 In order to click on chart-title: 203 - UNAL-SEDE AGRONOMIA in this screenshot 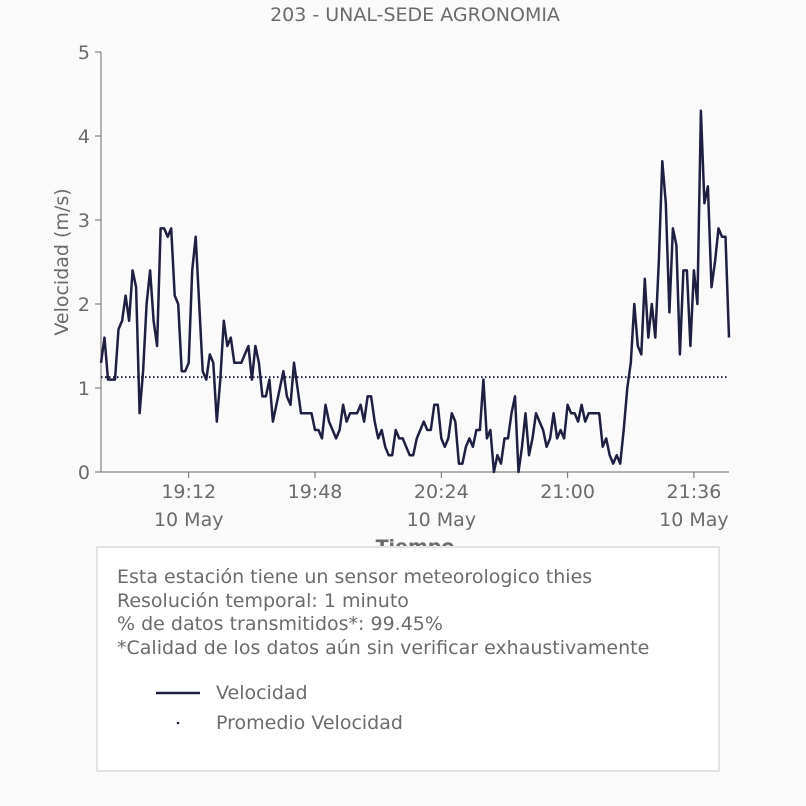, I will do `click(415, 15)`.